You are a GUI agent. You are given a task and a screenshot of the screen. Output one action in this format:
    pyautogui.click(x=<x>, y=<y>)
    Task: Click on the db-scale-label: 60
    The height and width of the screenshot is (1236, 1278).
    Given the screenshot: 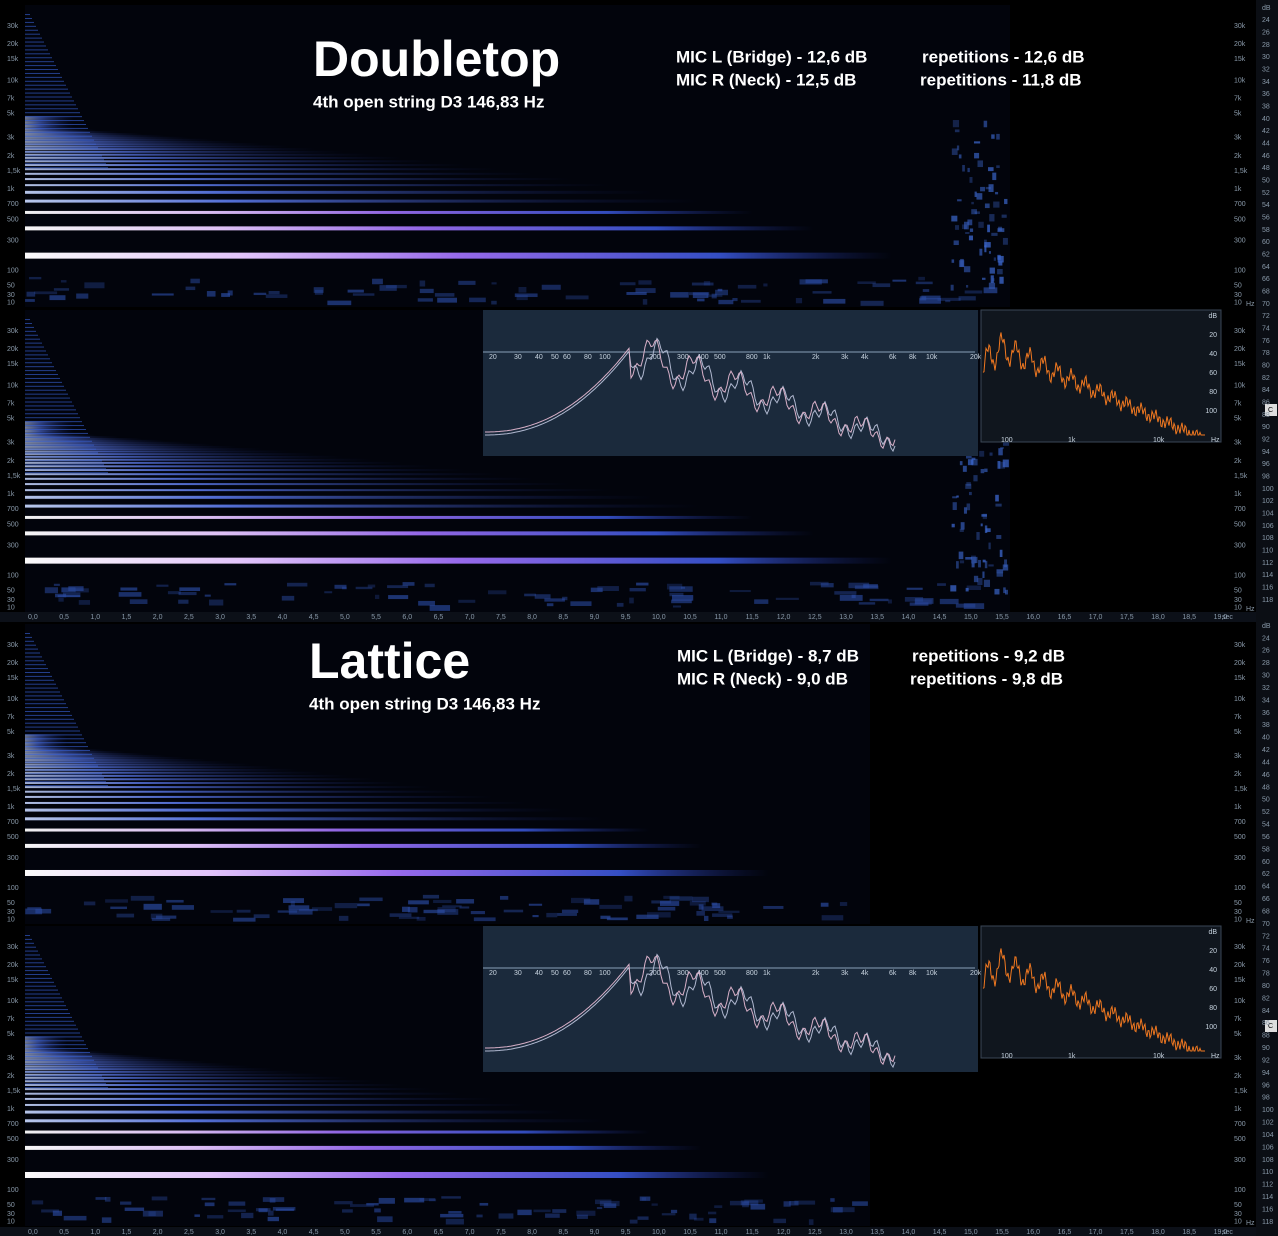 What is the action you would take?
    pyautogui.click(x=1266, y=862)
    